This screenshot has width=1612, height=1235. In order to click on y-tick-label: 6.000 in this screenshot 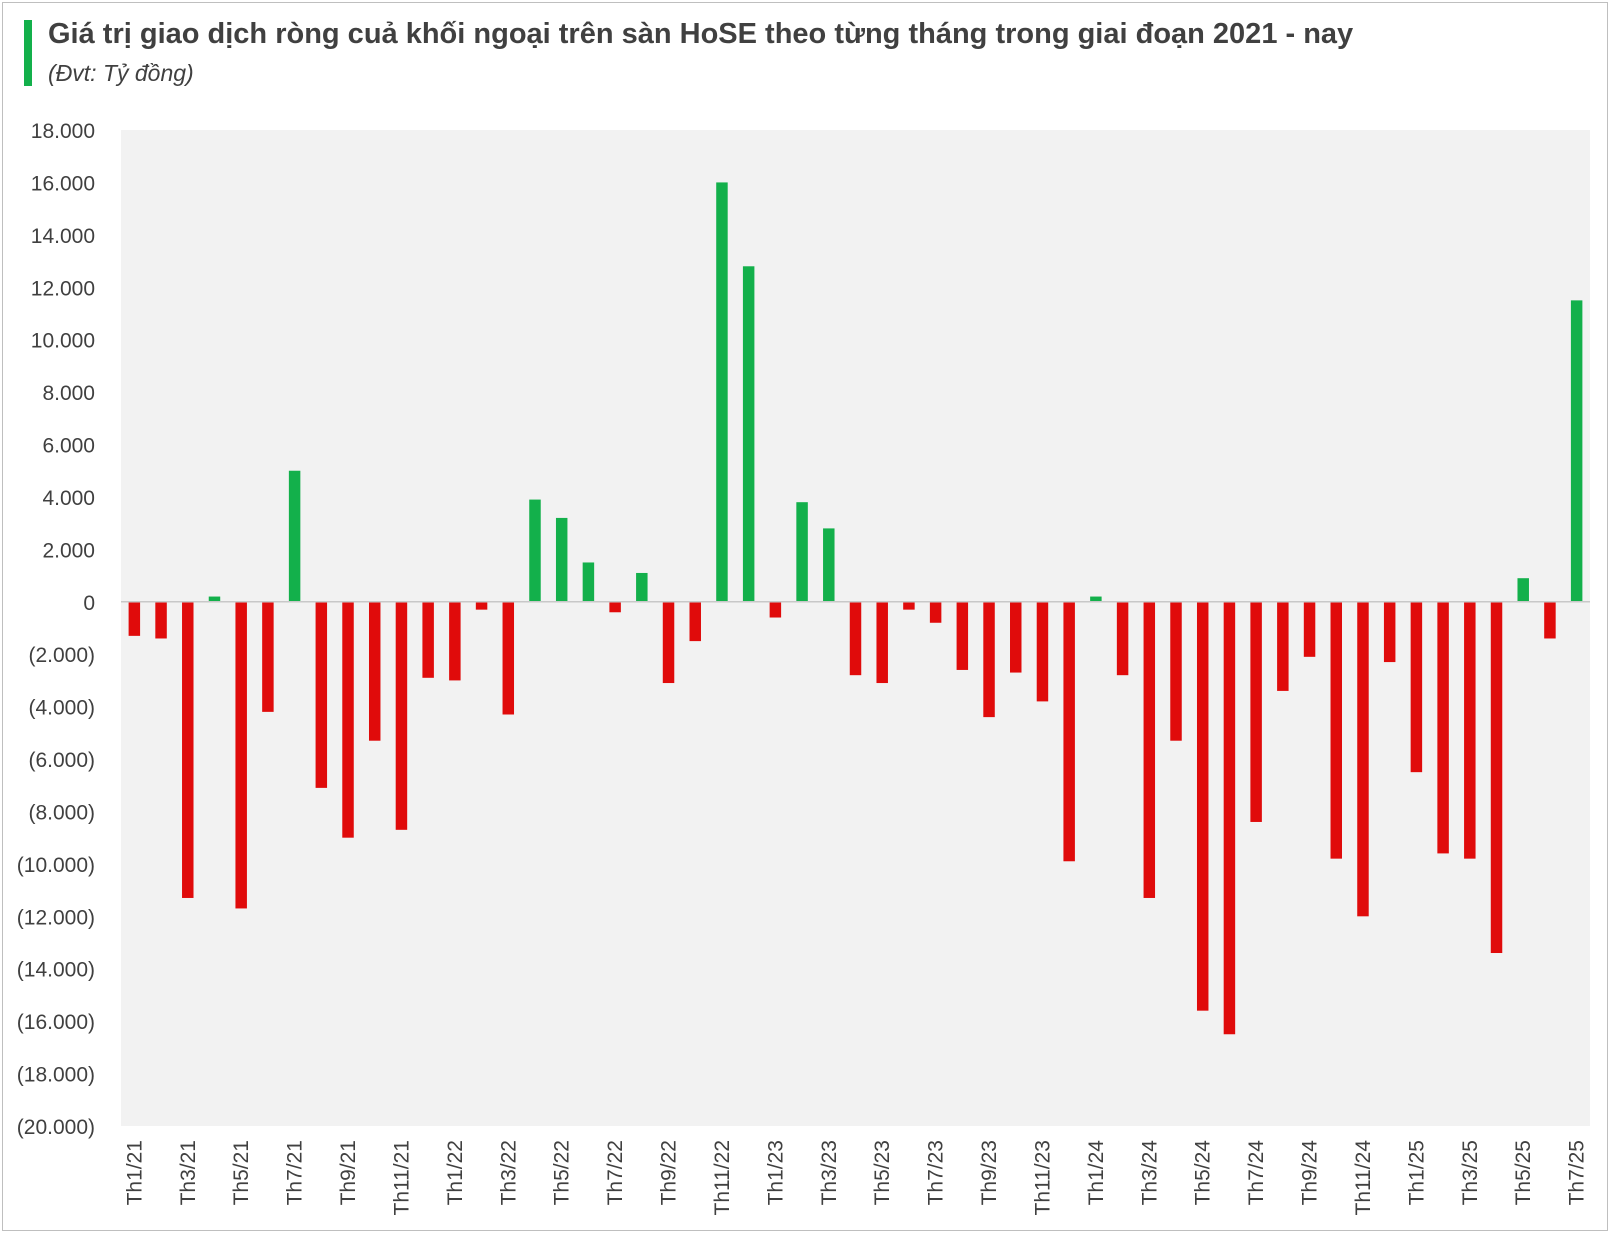, I will do `click(68, 446)`.